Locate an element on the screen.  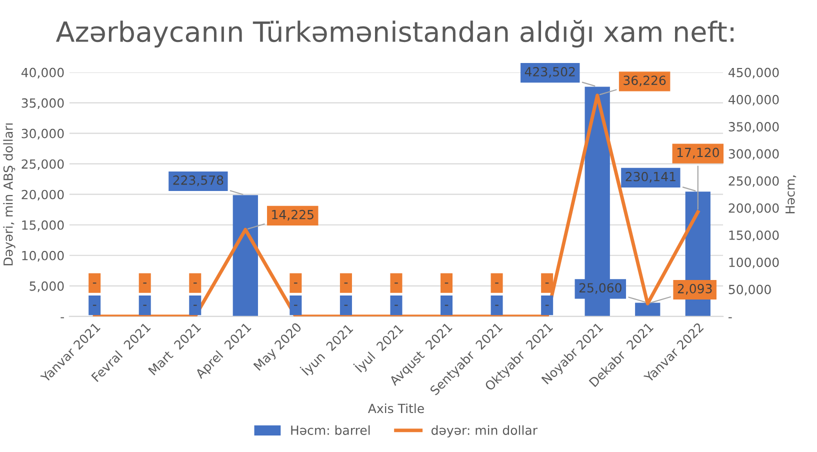
y2-tick-label: 450,000 is located at coordinates (753, 73).